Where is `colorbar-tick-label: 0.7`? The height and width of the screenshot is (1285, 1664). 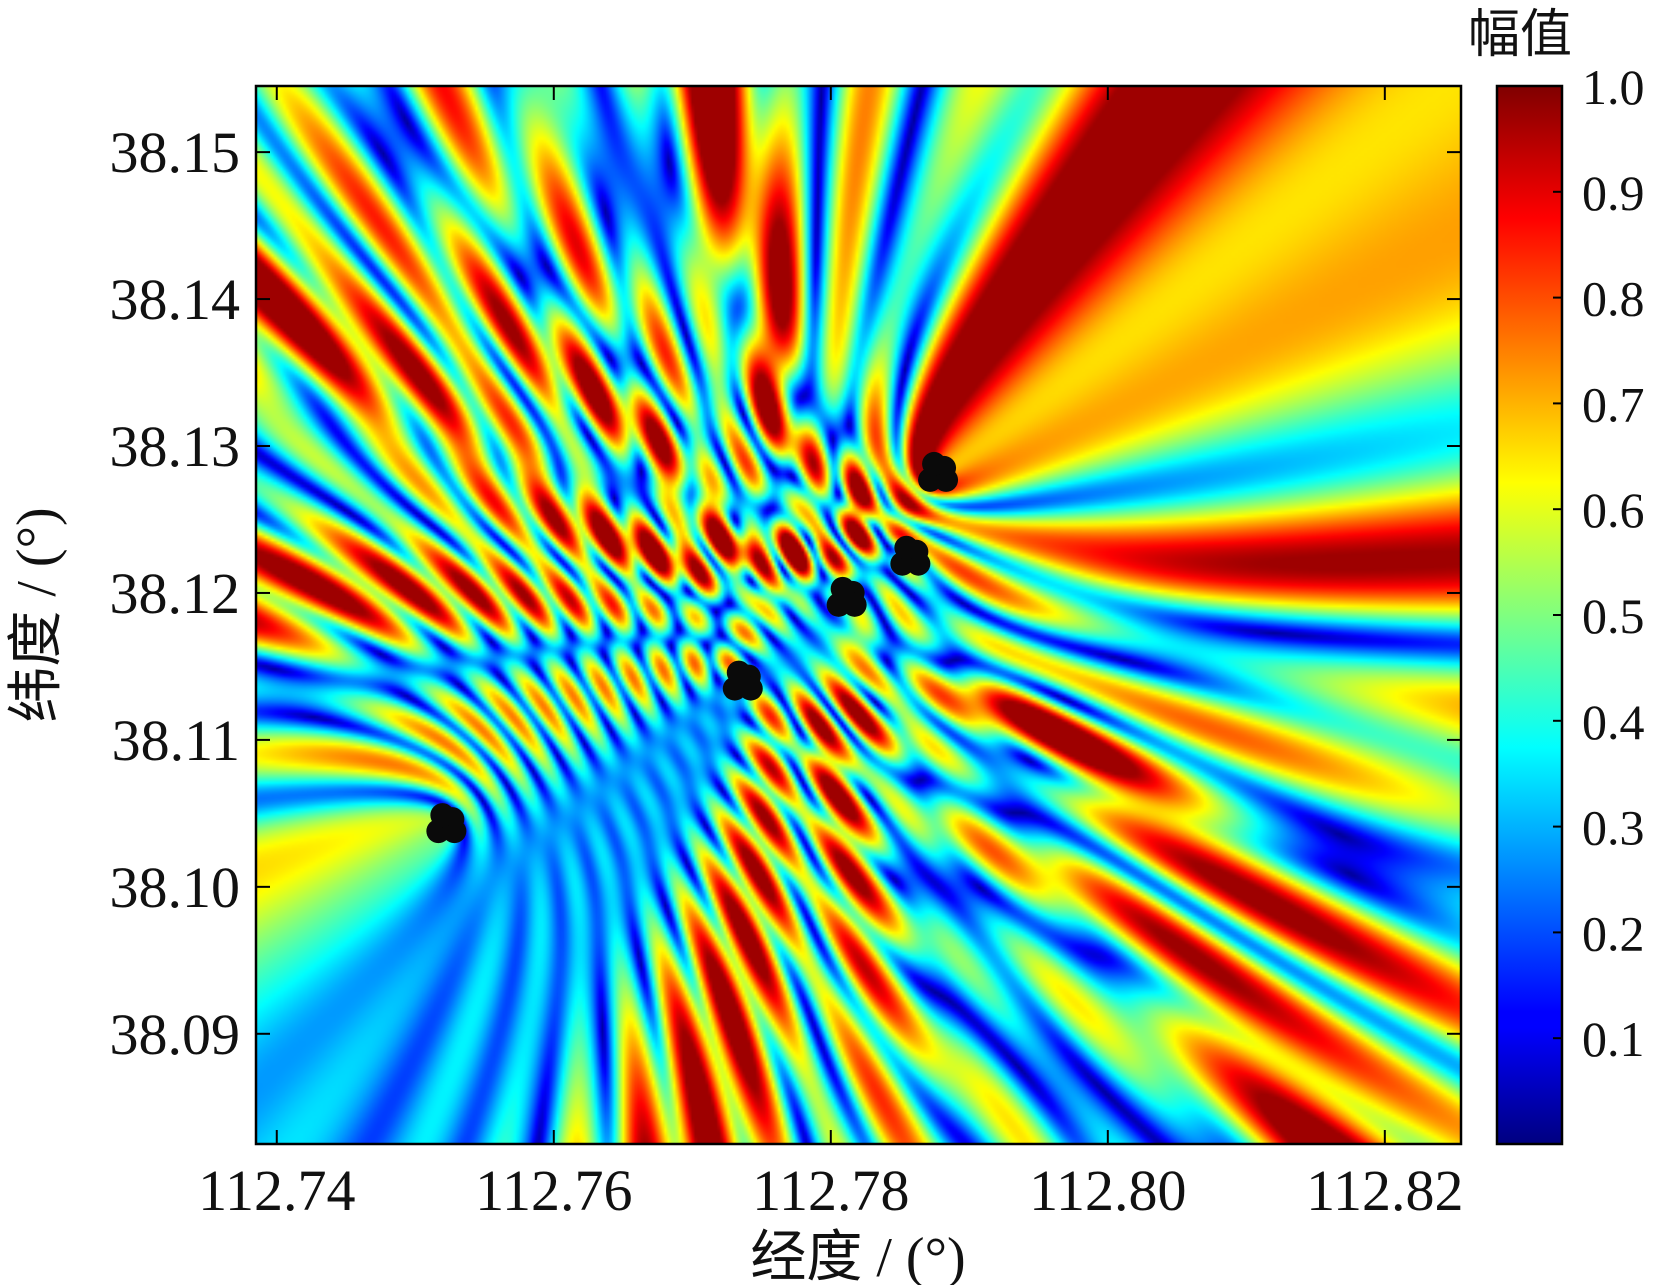
colorbar-tick-label: 0.7 is located at coordinates (1613, 404).